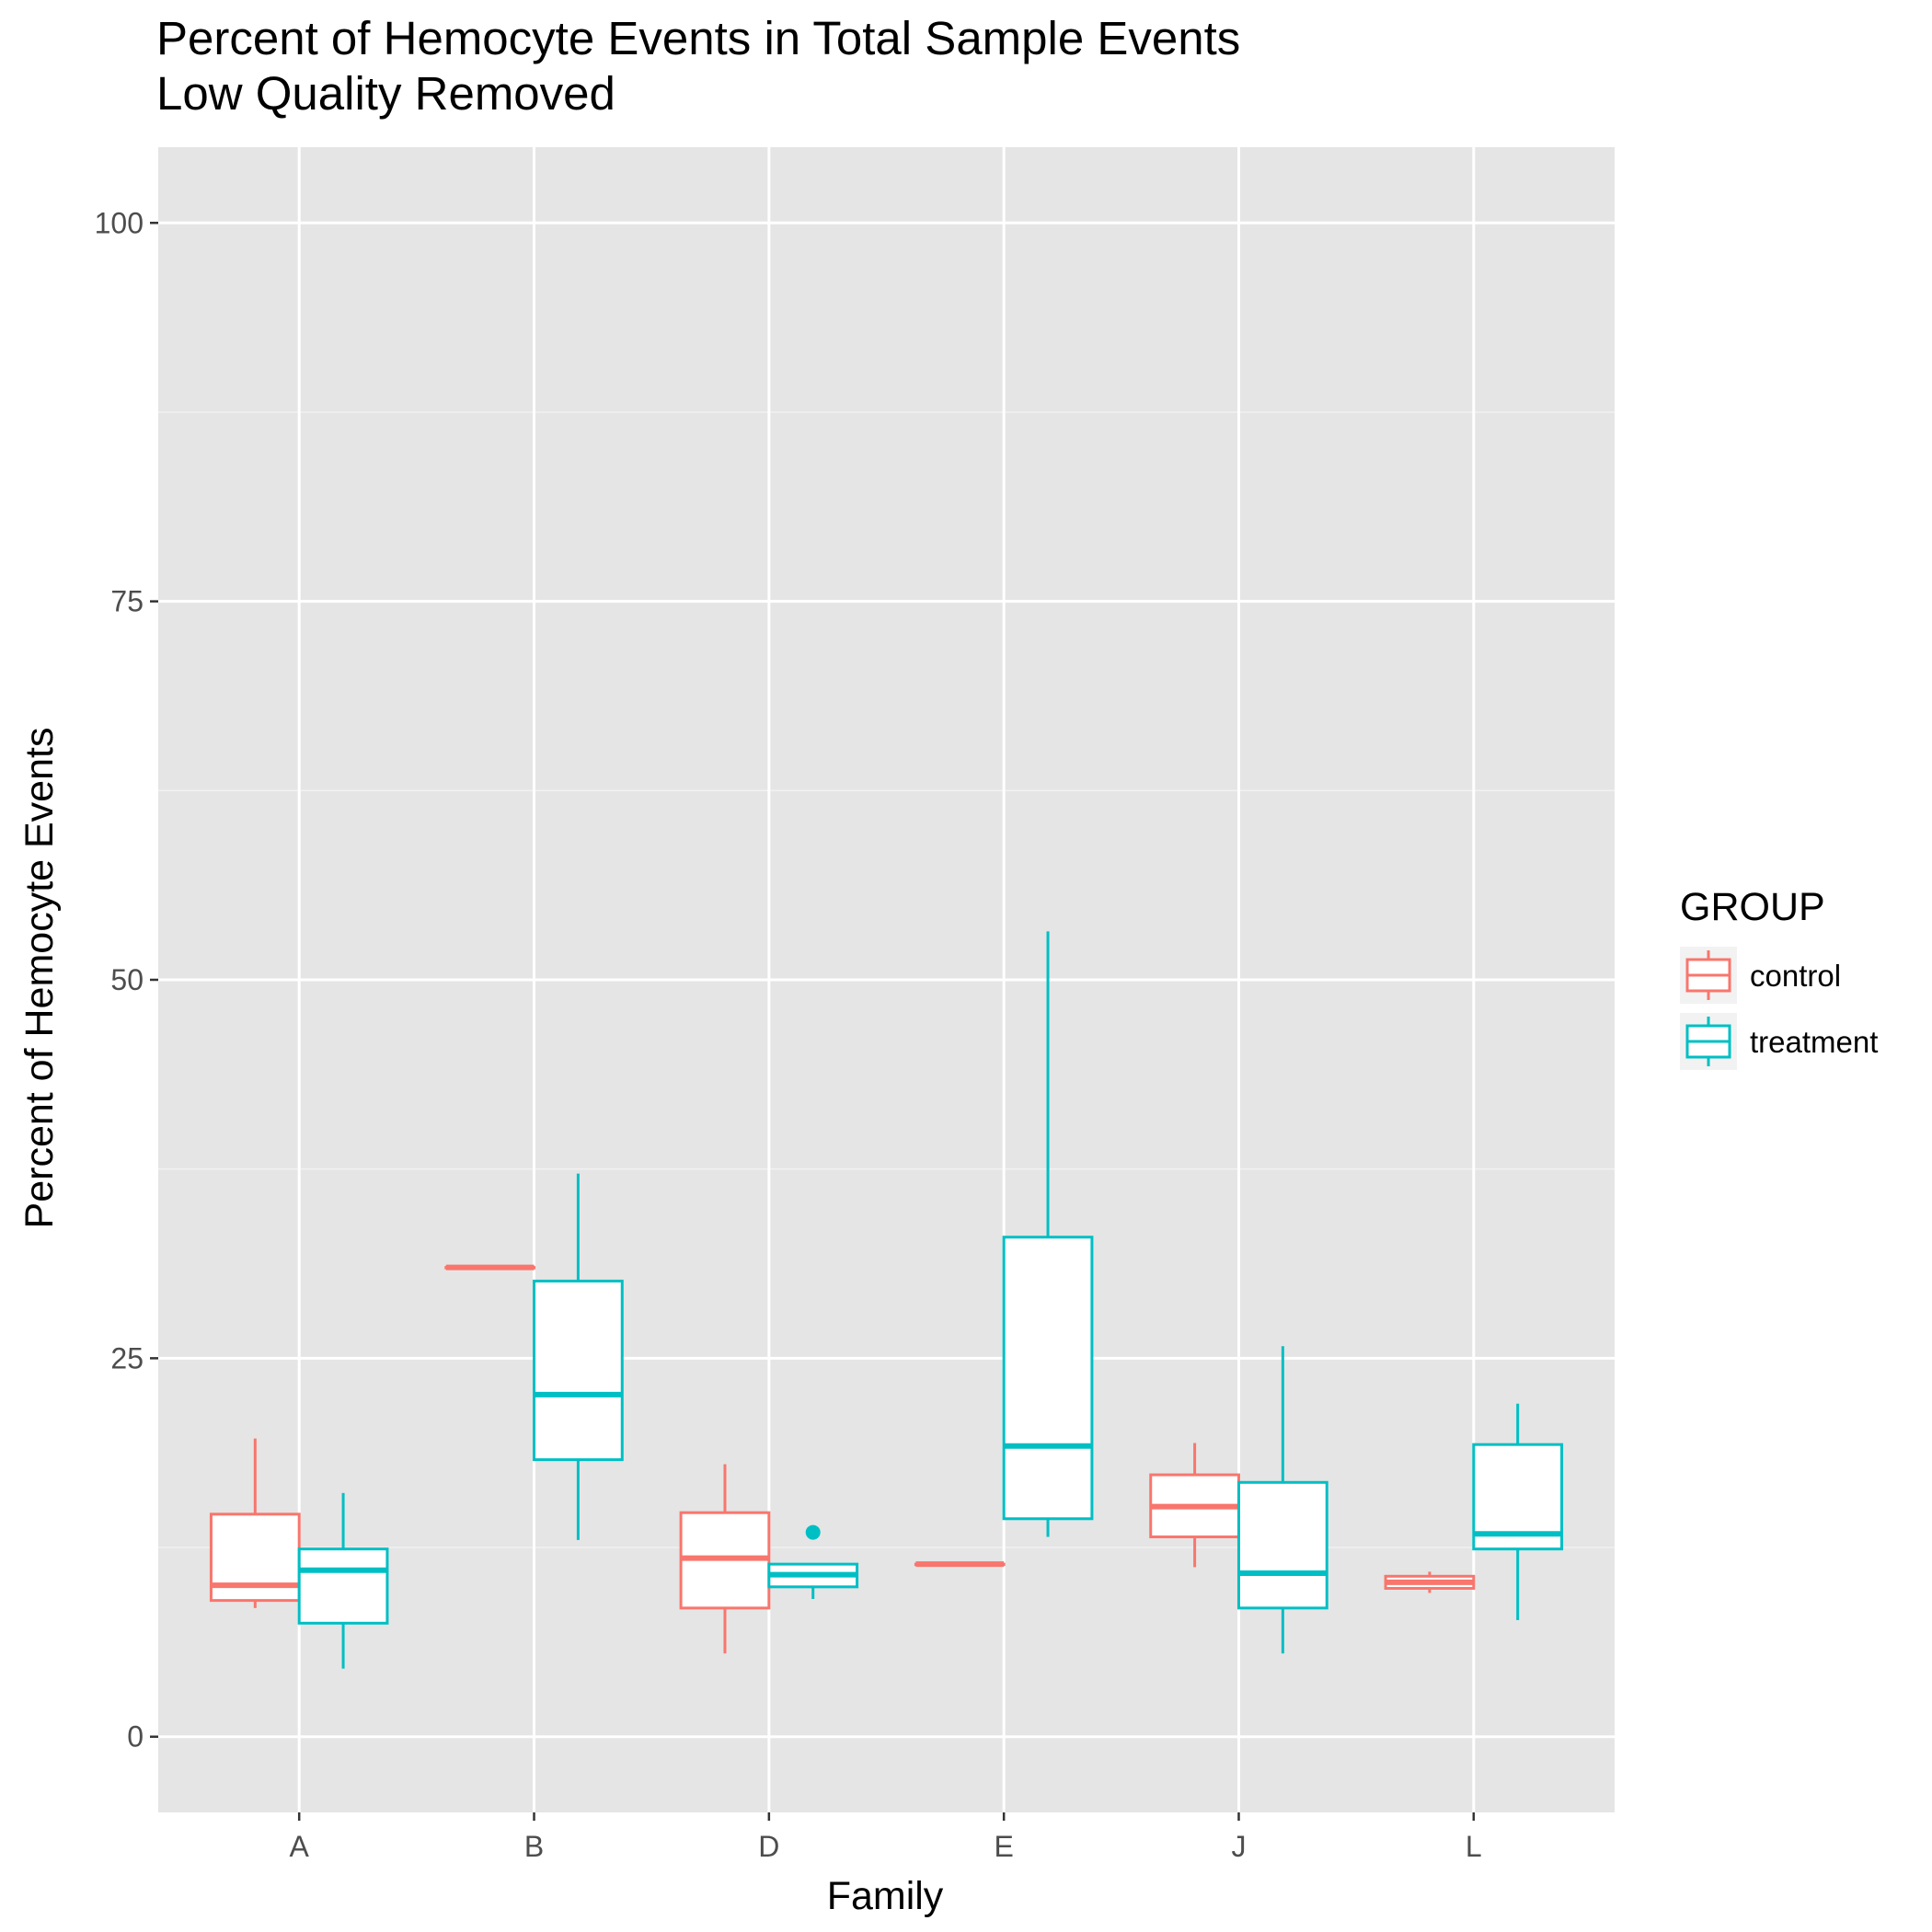 The width and height of the screenshot is (1932, 1932). Describe the element at coordinates (385, 93) in the screenshot. I see `chart-subtitle: Low Quality Removed` at that location.